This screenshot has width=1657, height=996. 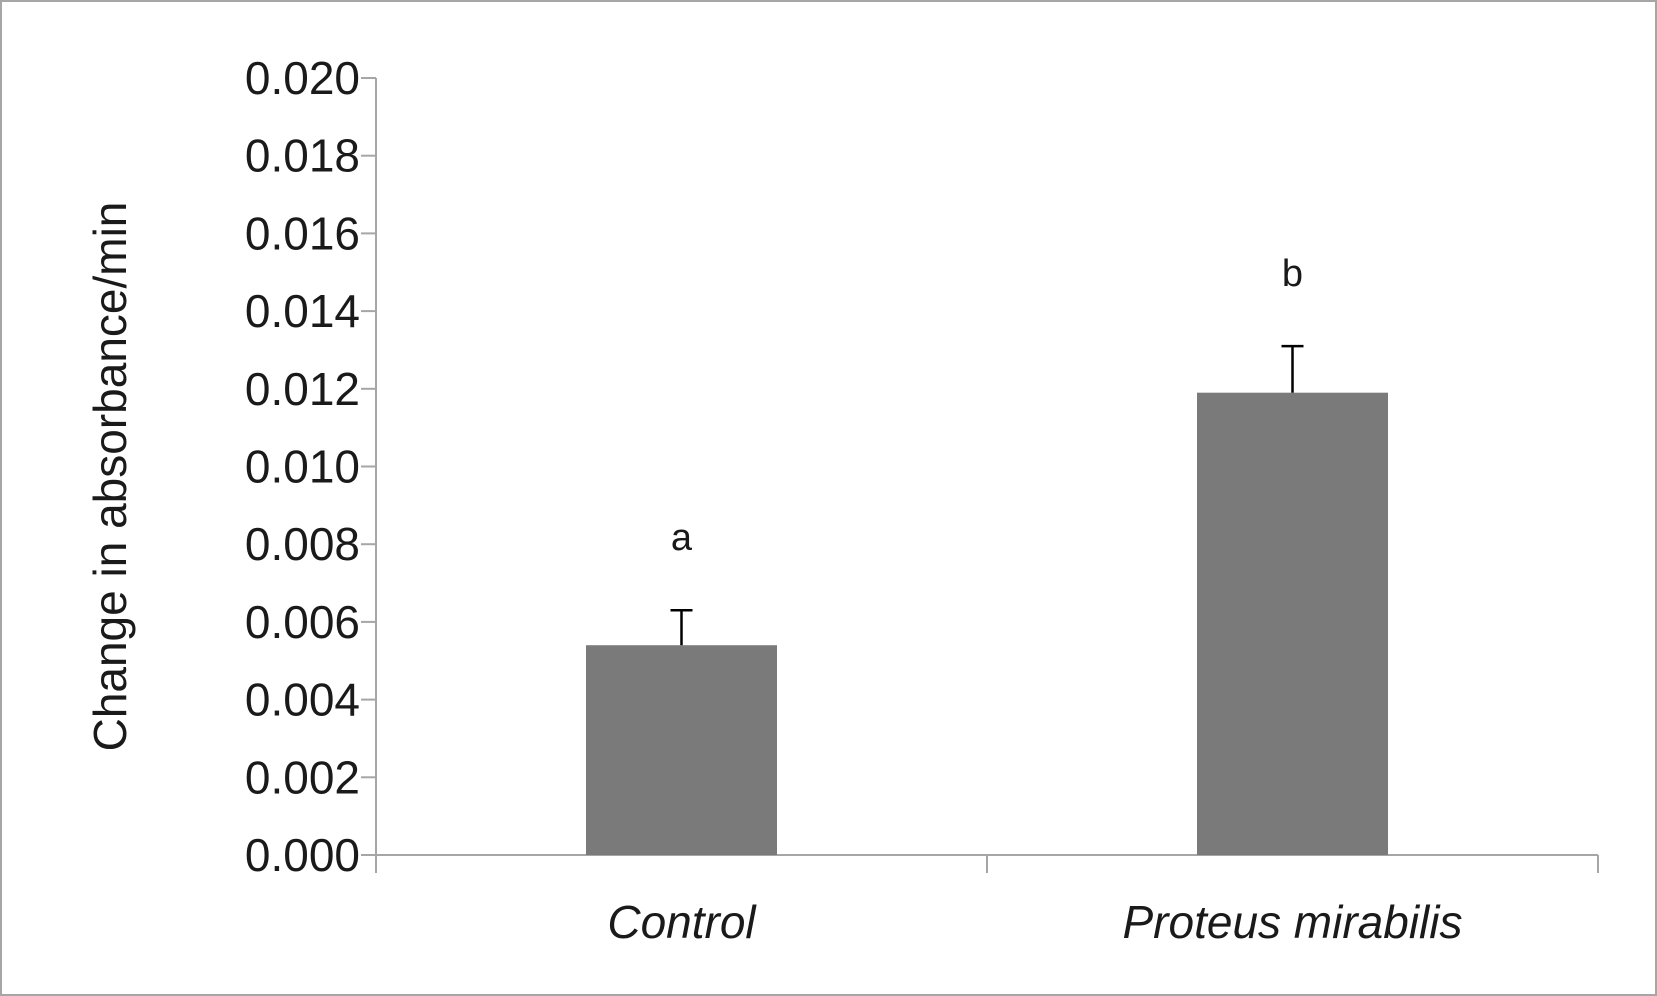 What do you see at coordinates (302, 78) in the screenshot?
I see `y-tick-label: 0.020` at bounding box center [302, 78].